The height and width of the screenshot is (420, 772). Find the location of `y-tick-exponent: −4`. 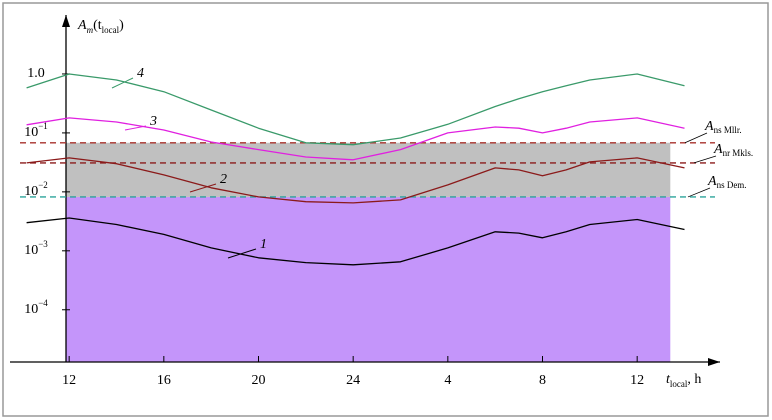

y-tick-exponent: −4 is located at coordinates (43, 303).